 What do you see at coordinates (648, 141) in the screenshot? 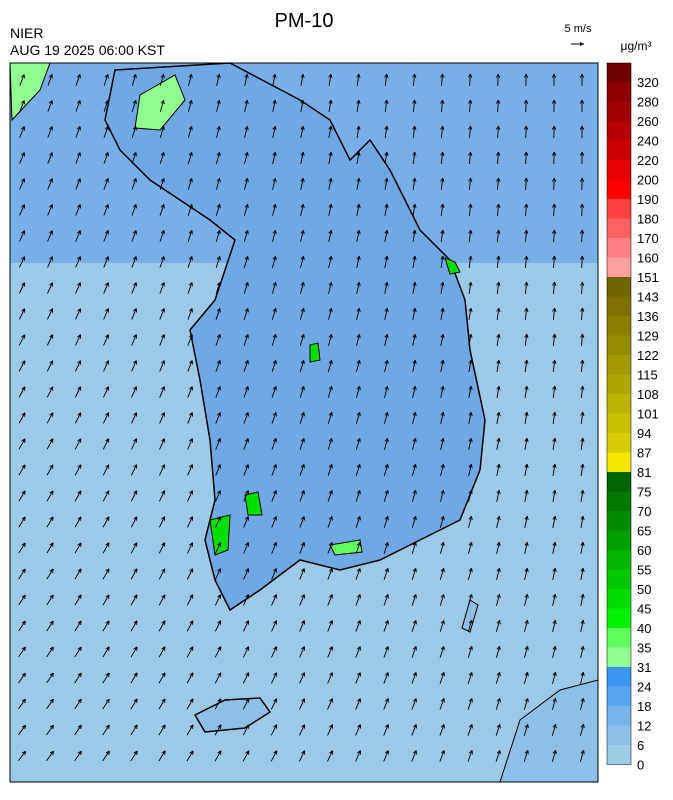
I see `legend-label: 240` at bounding box center [648, 141].